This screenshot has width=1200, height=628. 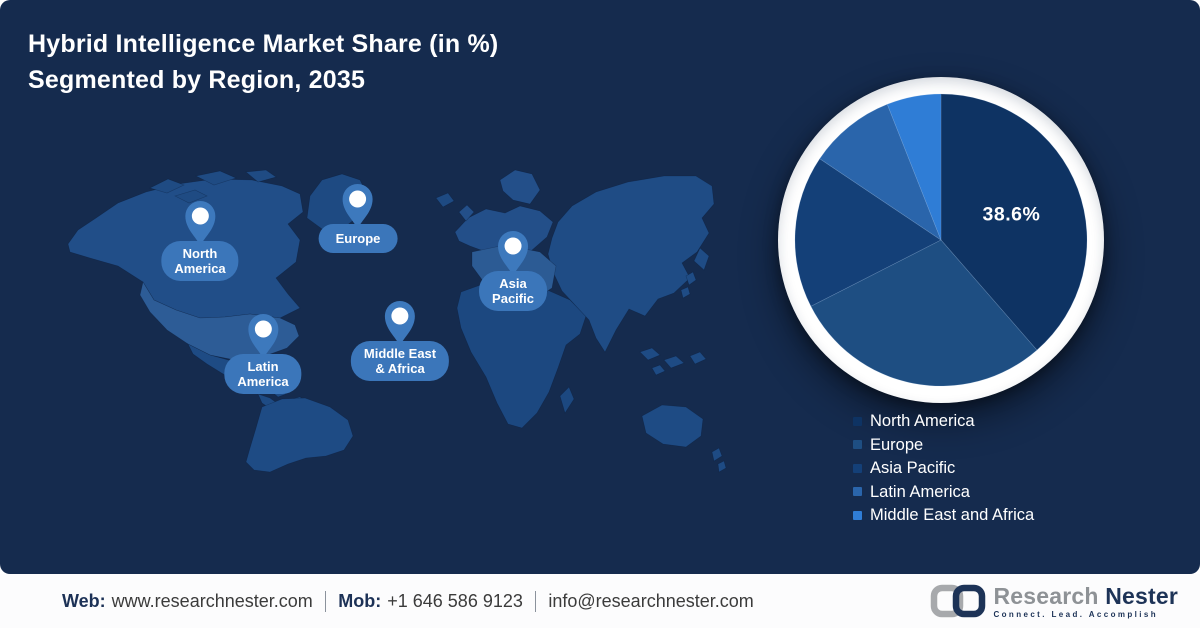 I want to click on legend-label: North America, so click(x=922, y=421).